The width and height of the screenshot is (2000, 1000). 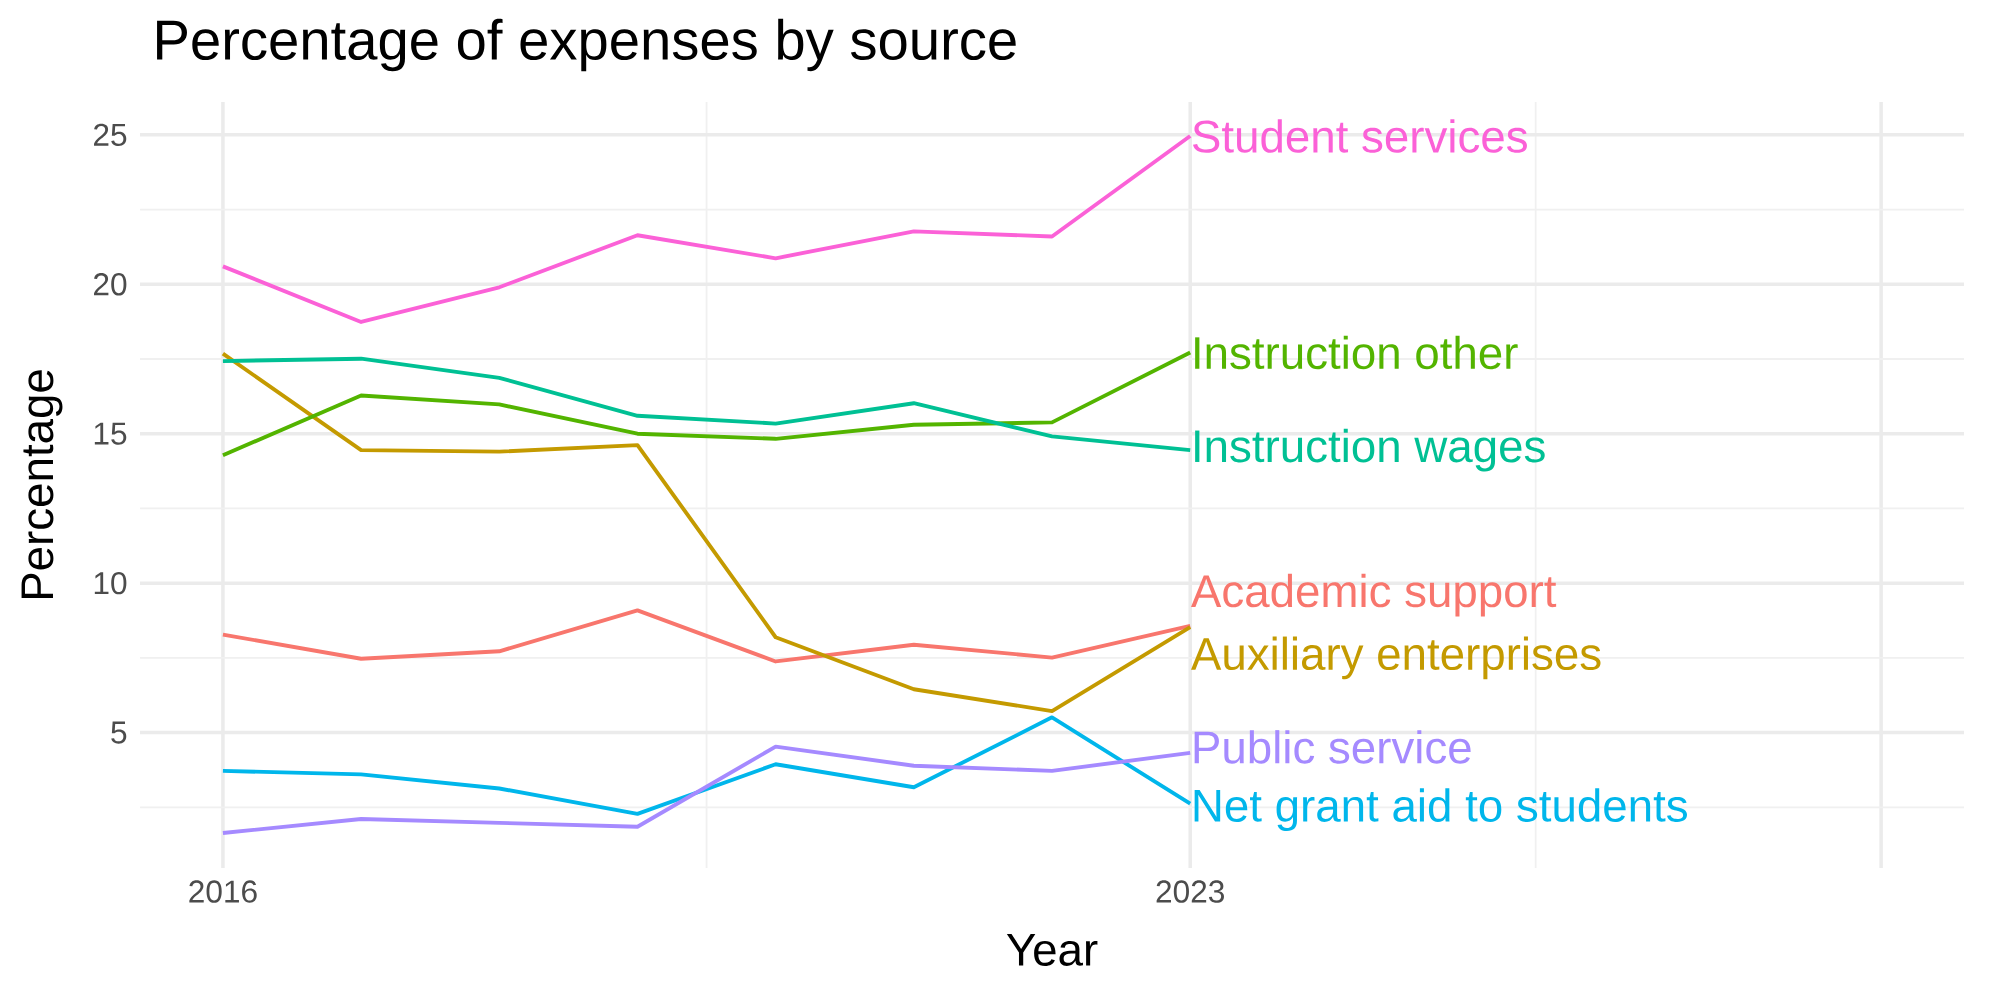 I want to click on series-label: Instruction wages, so click(x=1370, y=450).